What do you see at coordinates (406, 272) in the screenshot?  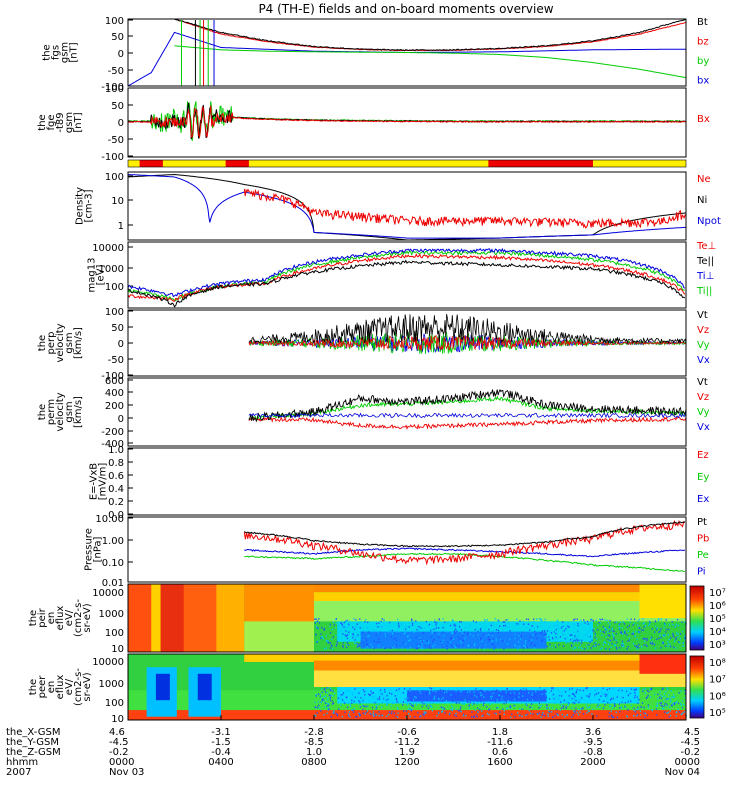 I see `data-line-blue` at bounding box center [406, 272].